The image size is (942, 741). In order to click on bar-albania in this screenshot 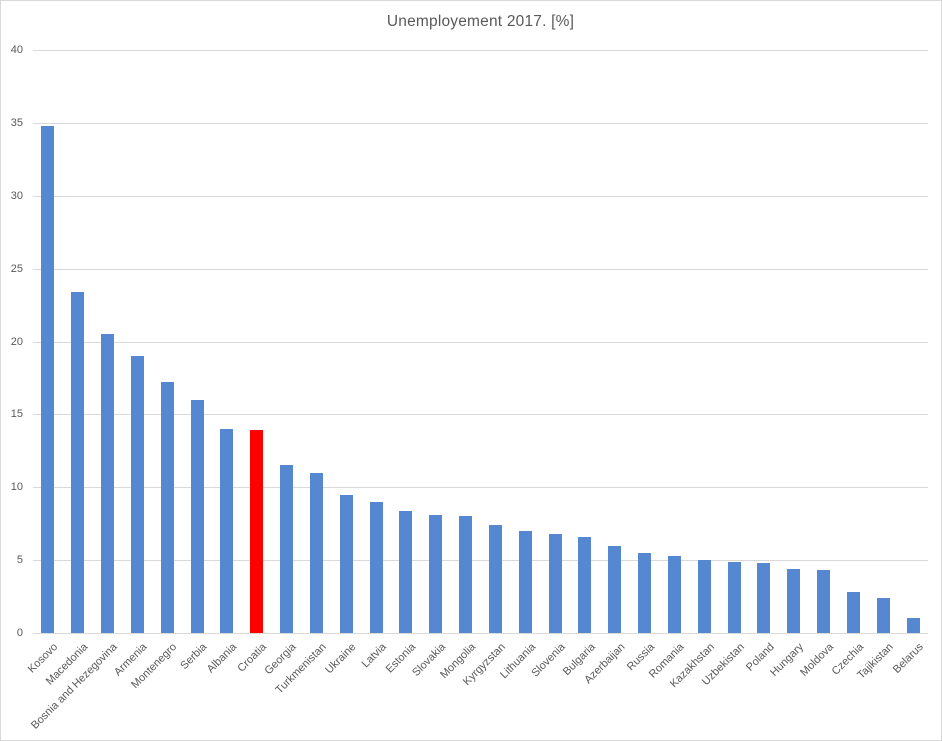, I will do `click(227, 531)`.